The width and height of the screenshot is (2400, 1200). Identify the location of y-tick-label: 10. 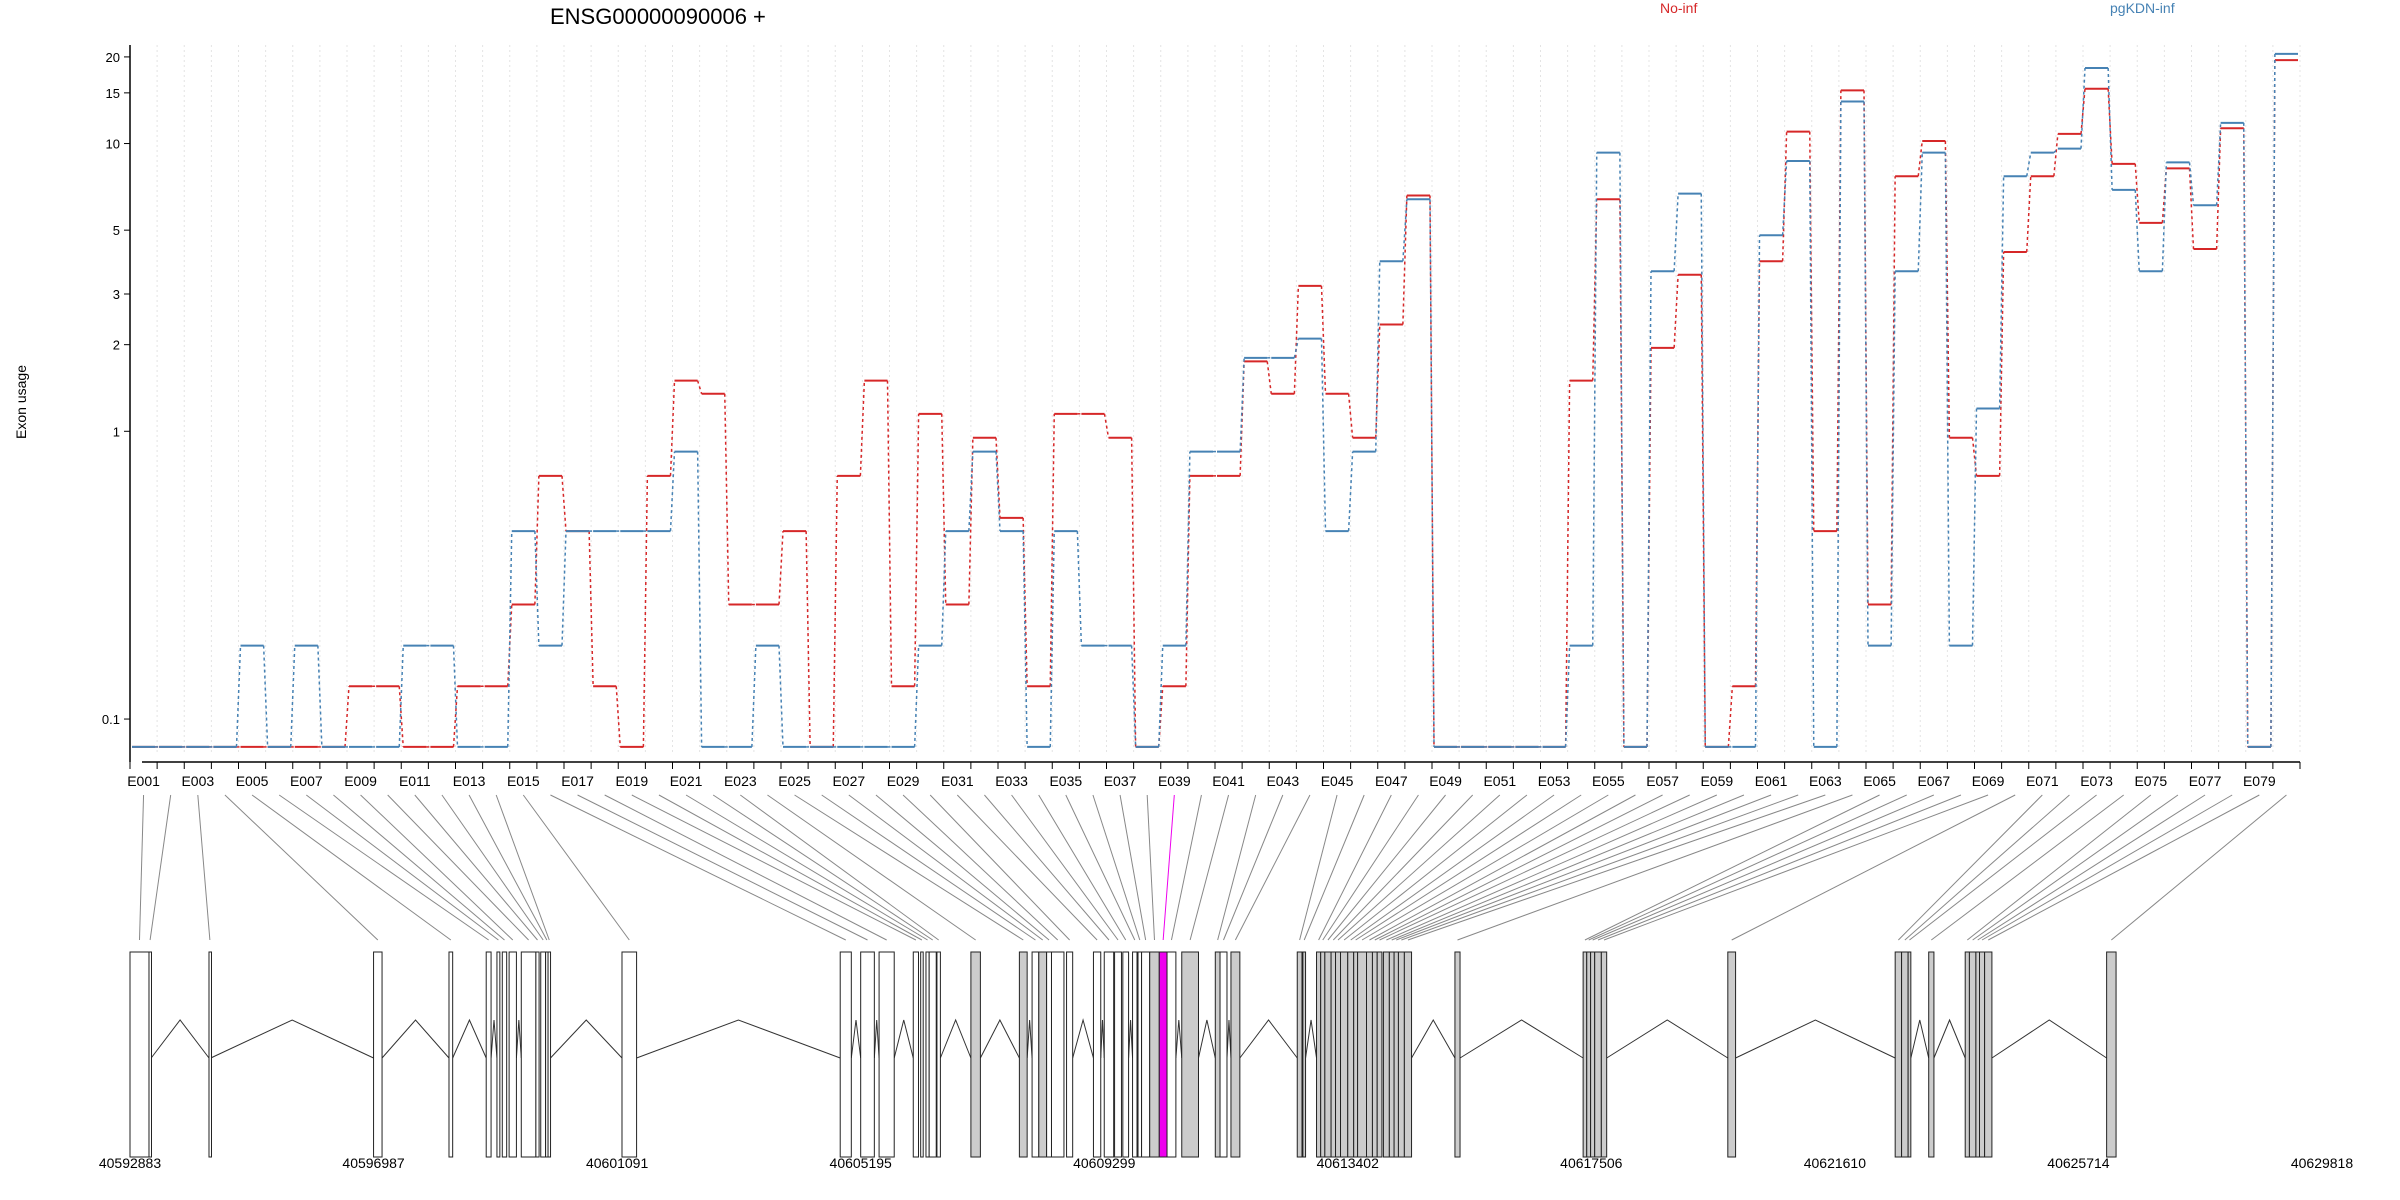
(113, 144).